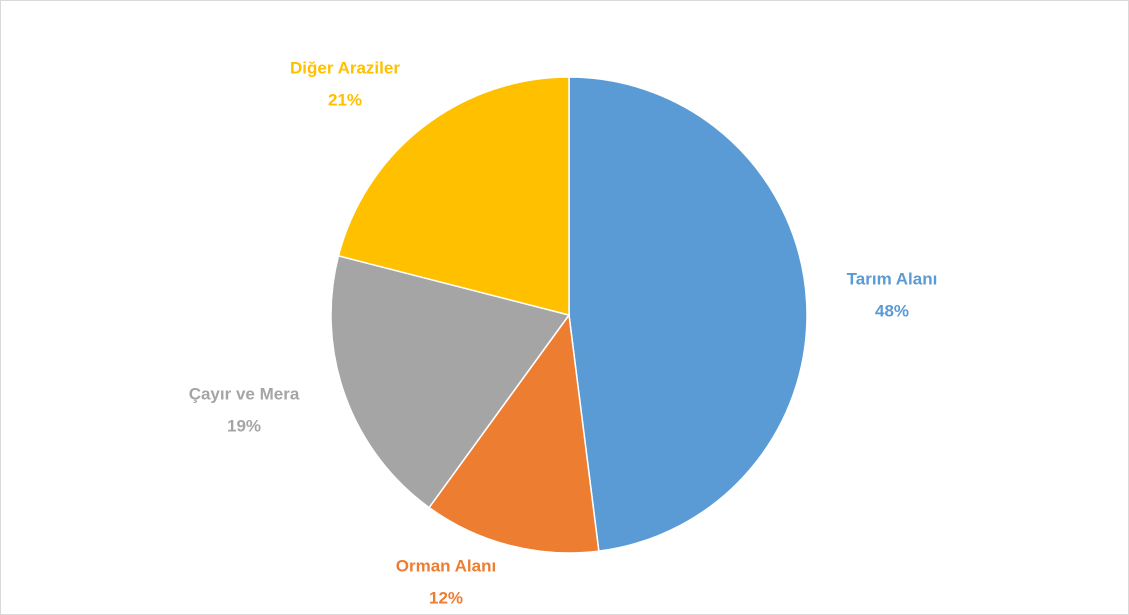 Image resolution: width=1129 pixels, height=615 pixels. Describe the element at coordinates (244, 425) in the screenshot. I see `slice-value-label: 19%` at that location.